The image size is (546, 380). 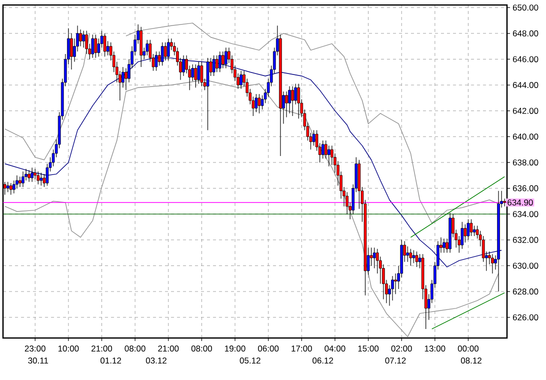 What do you see at coordinates (68, 349) in the screenshot?
I see `x-tick-label: 10:00` at bounding box center [68, 349].